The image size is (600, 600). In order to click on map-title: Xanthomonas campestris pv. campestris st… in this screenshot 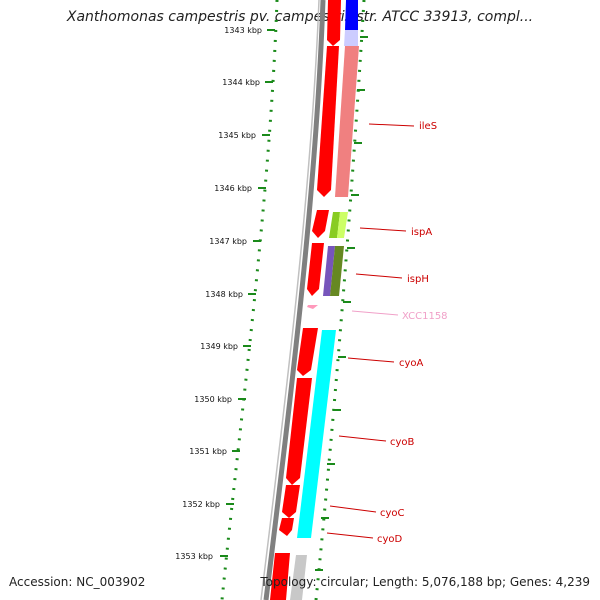, I will do `click(300, 17)`.